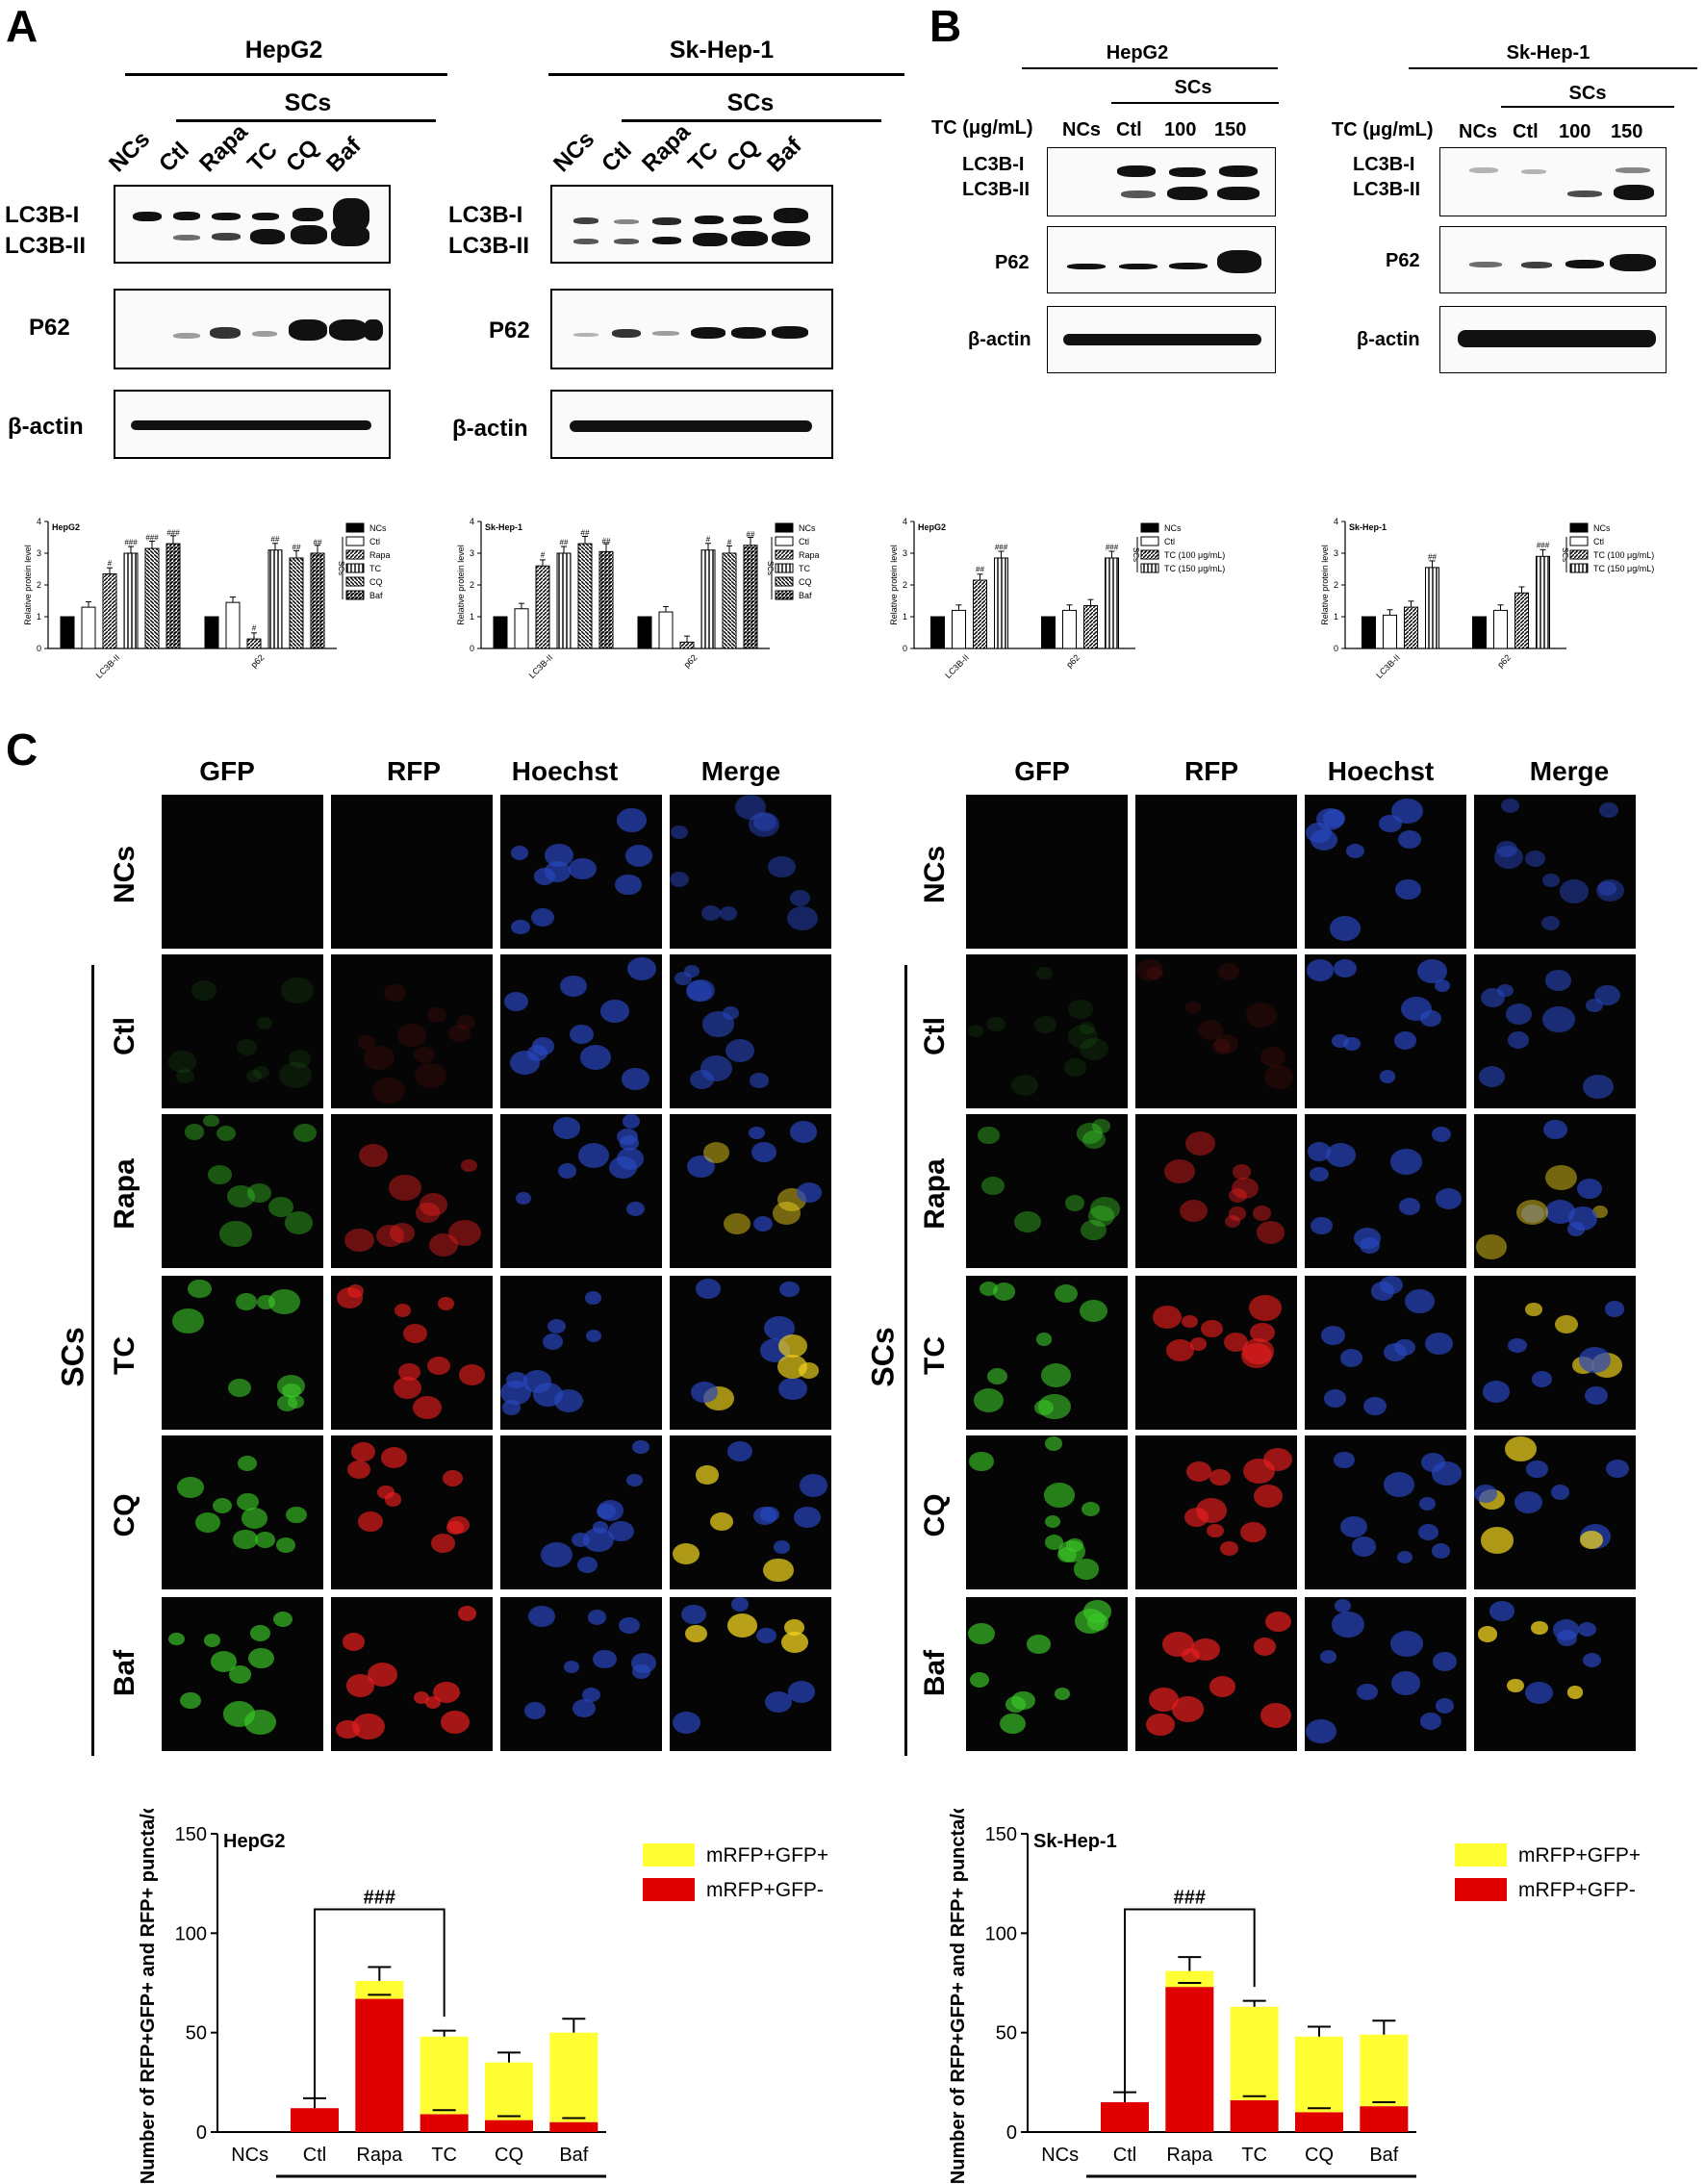  What do you see at coordinates (1555, 872) in the screenshot?
I see `micrograph-ncs-merge` at bounding box center [1555, 872].